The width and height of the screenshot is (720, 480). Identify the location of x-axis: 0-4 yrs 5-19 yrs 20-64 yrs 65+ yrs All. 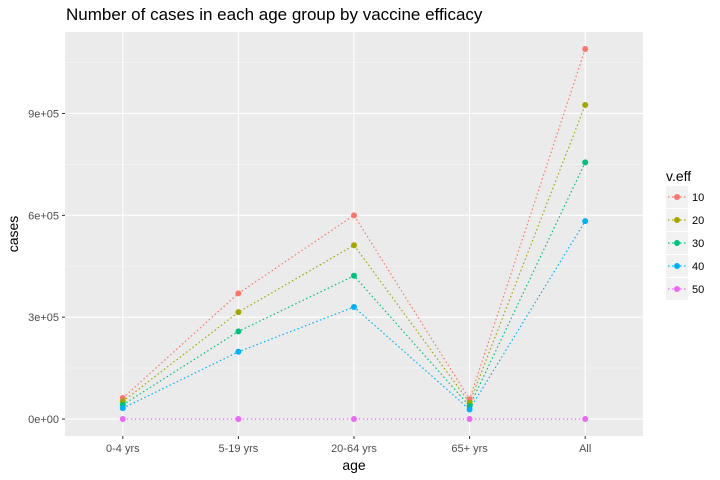
(348, 445).